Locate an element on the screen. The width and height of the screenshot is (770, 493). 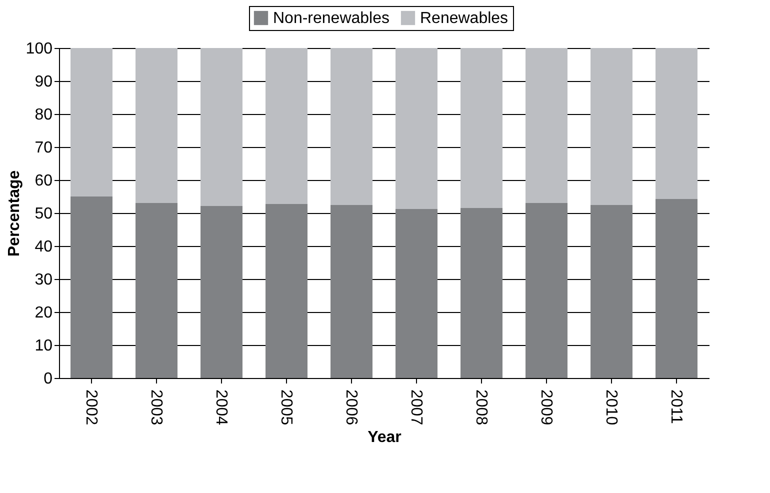
y-tick-label: 30 is located at coordinates (43, 280).